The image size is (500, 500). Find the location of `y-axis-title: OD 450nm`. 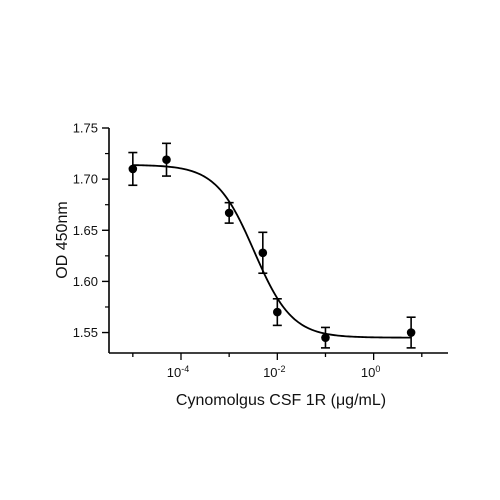

y-axis-title: OD 450nm is located at coordinates (62, 239).